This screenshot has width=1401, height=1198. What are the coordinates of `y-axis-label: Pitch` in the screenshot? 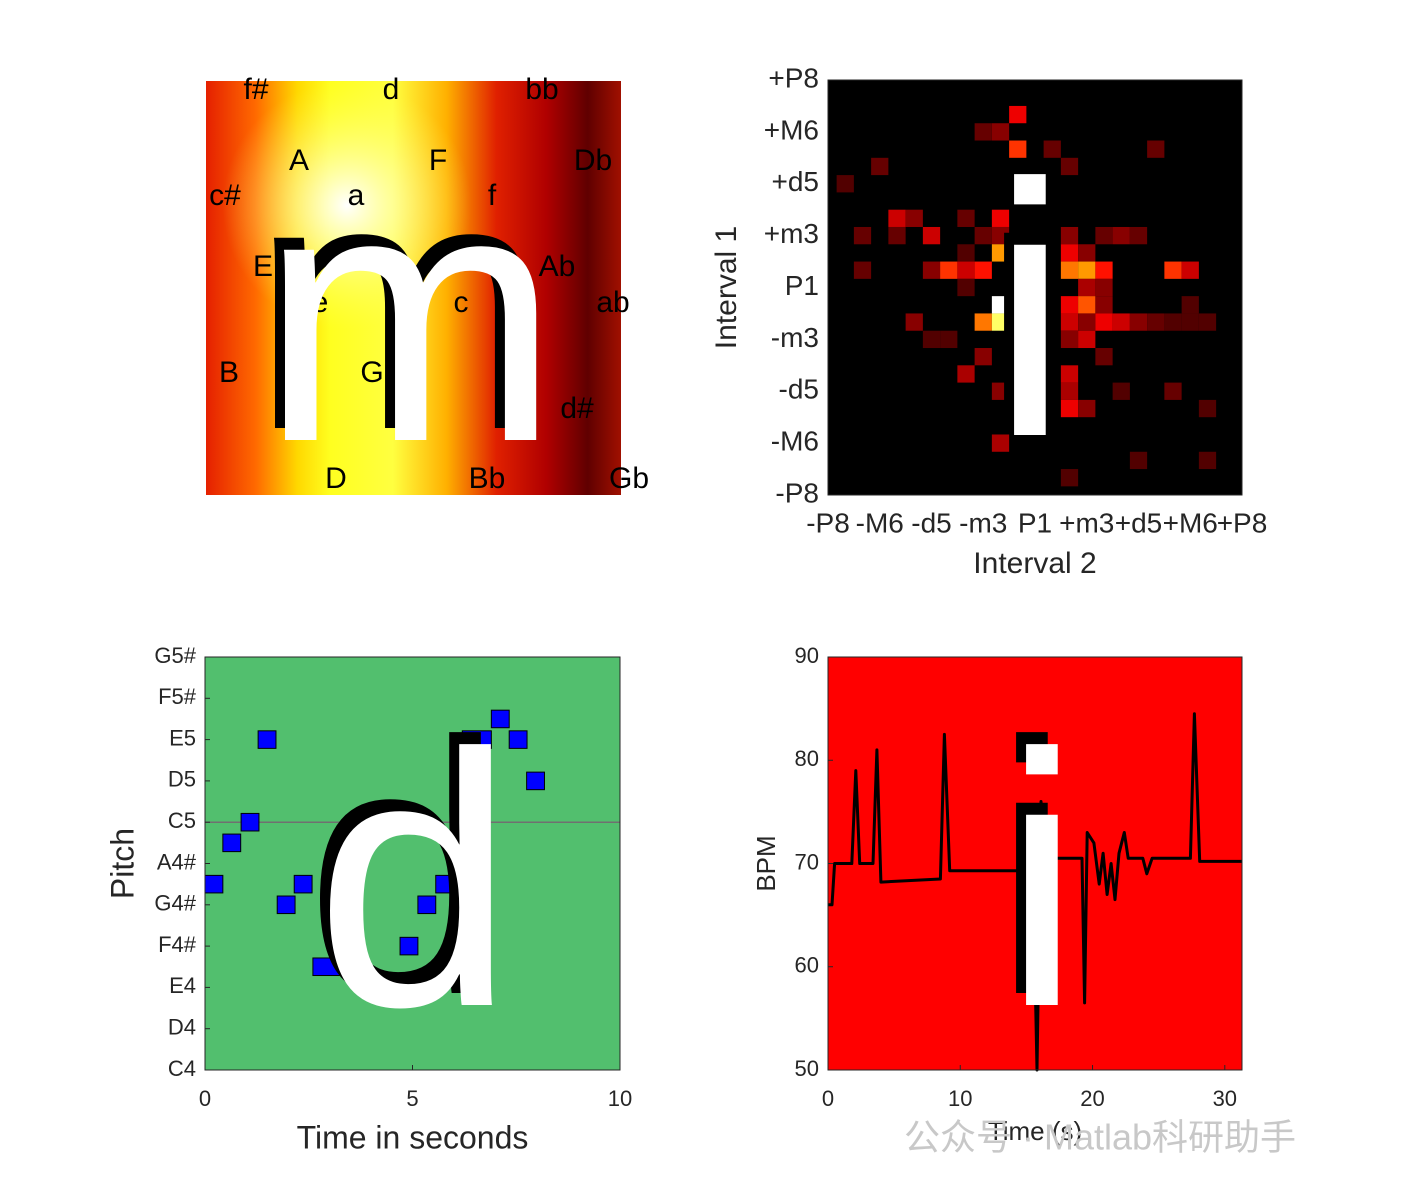 It's located at (122, 863).